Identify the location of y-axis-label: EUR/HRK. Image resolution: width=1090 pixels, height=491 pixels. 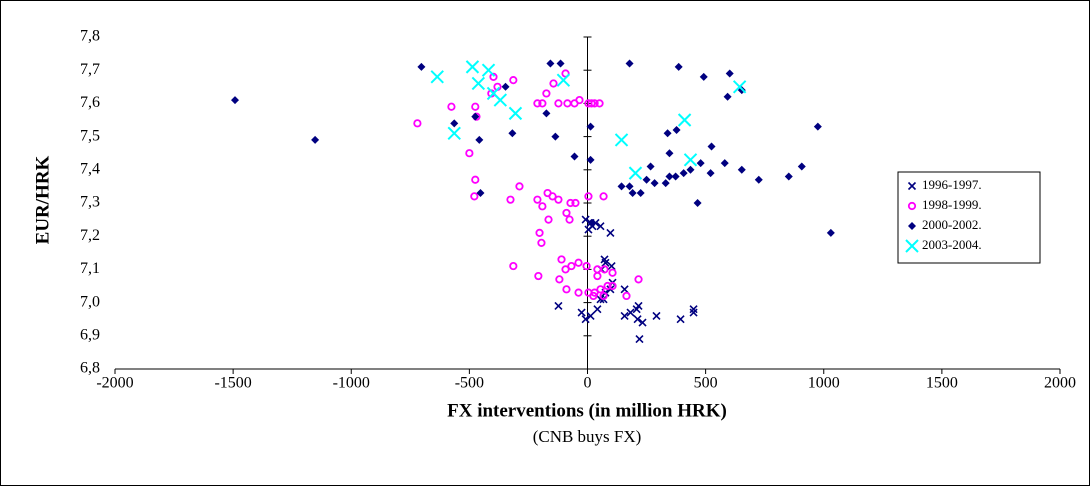
(42, 199).